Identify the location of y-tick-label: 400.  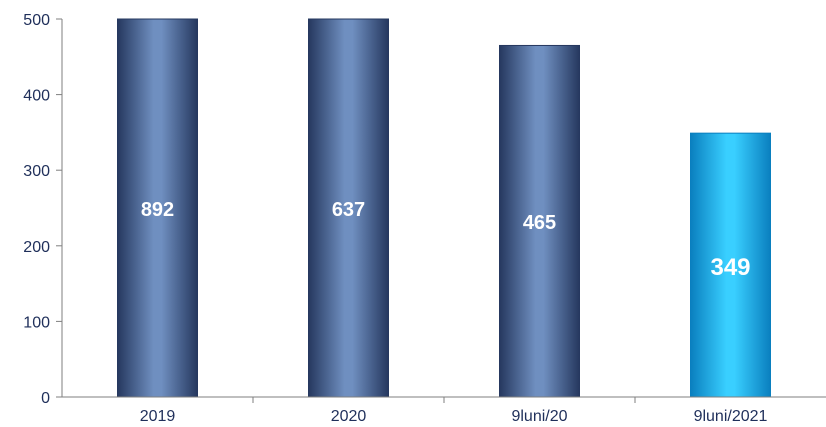
(36, 96).